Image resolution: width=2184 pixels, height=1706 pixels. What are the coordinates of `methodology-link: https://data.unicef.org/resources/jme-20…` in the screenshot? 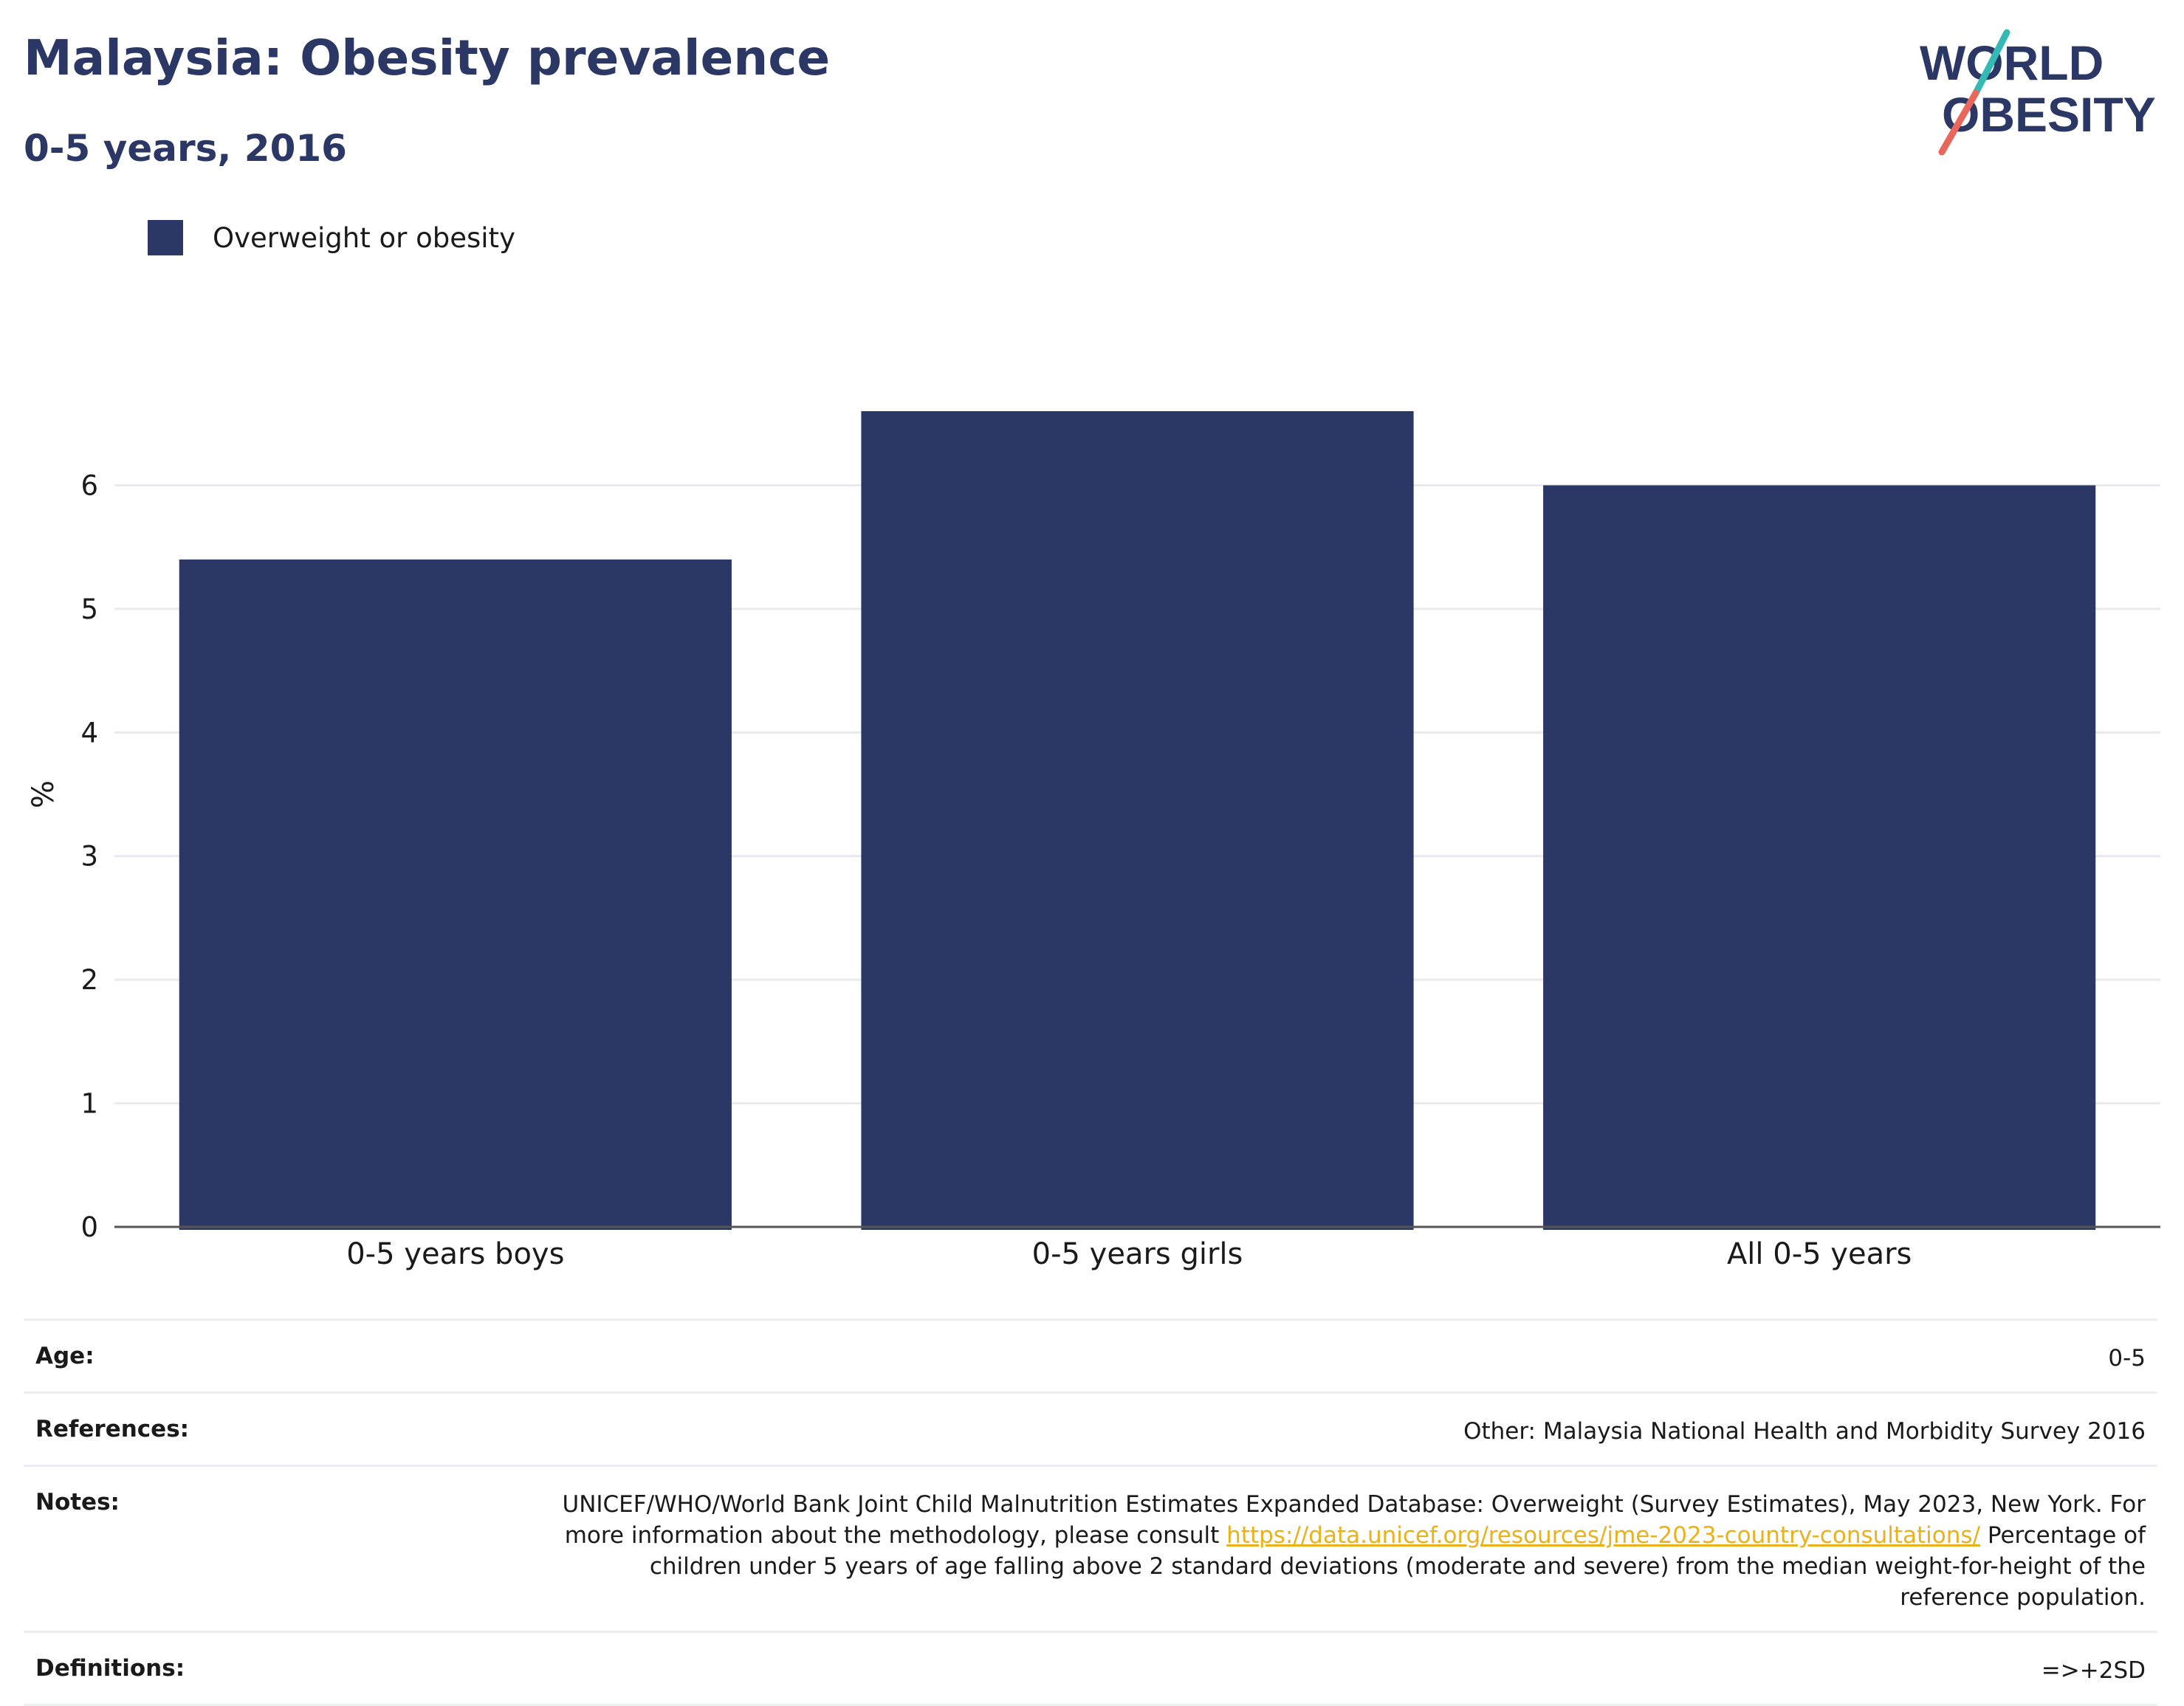 It's located at (1604, 1535).